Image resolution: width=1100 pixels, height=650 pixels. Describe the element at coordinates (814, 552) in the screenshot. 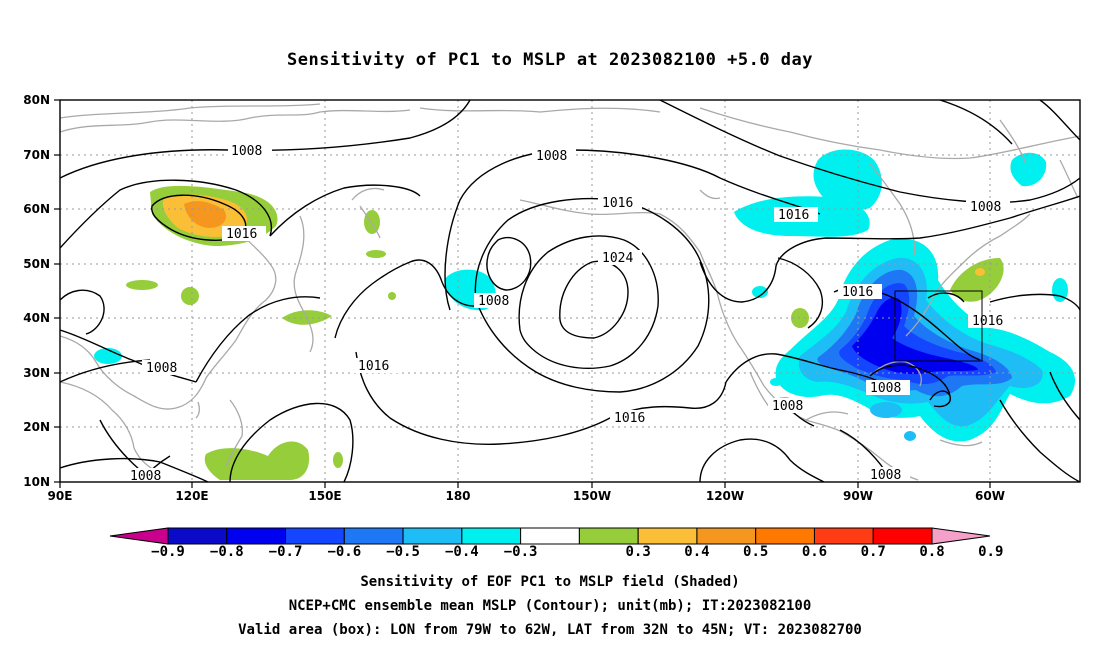

I see `colorbar-label: 0.6` at that location.